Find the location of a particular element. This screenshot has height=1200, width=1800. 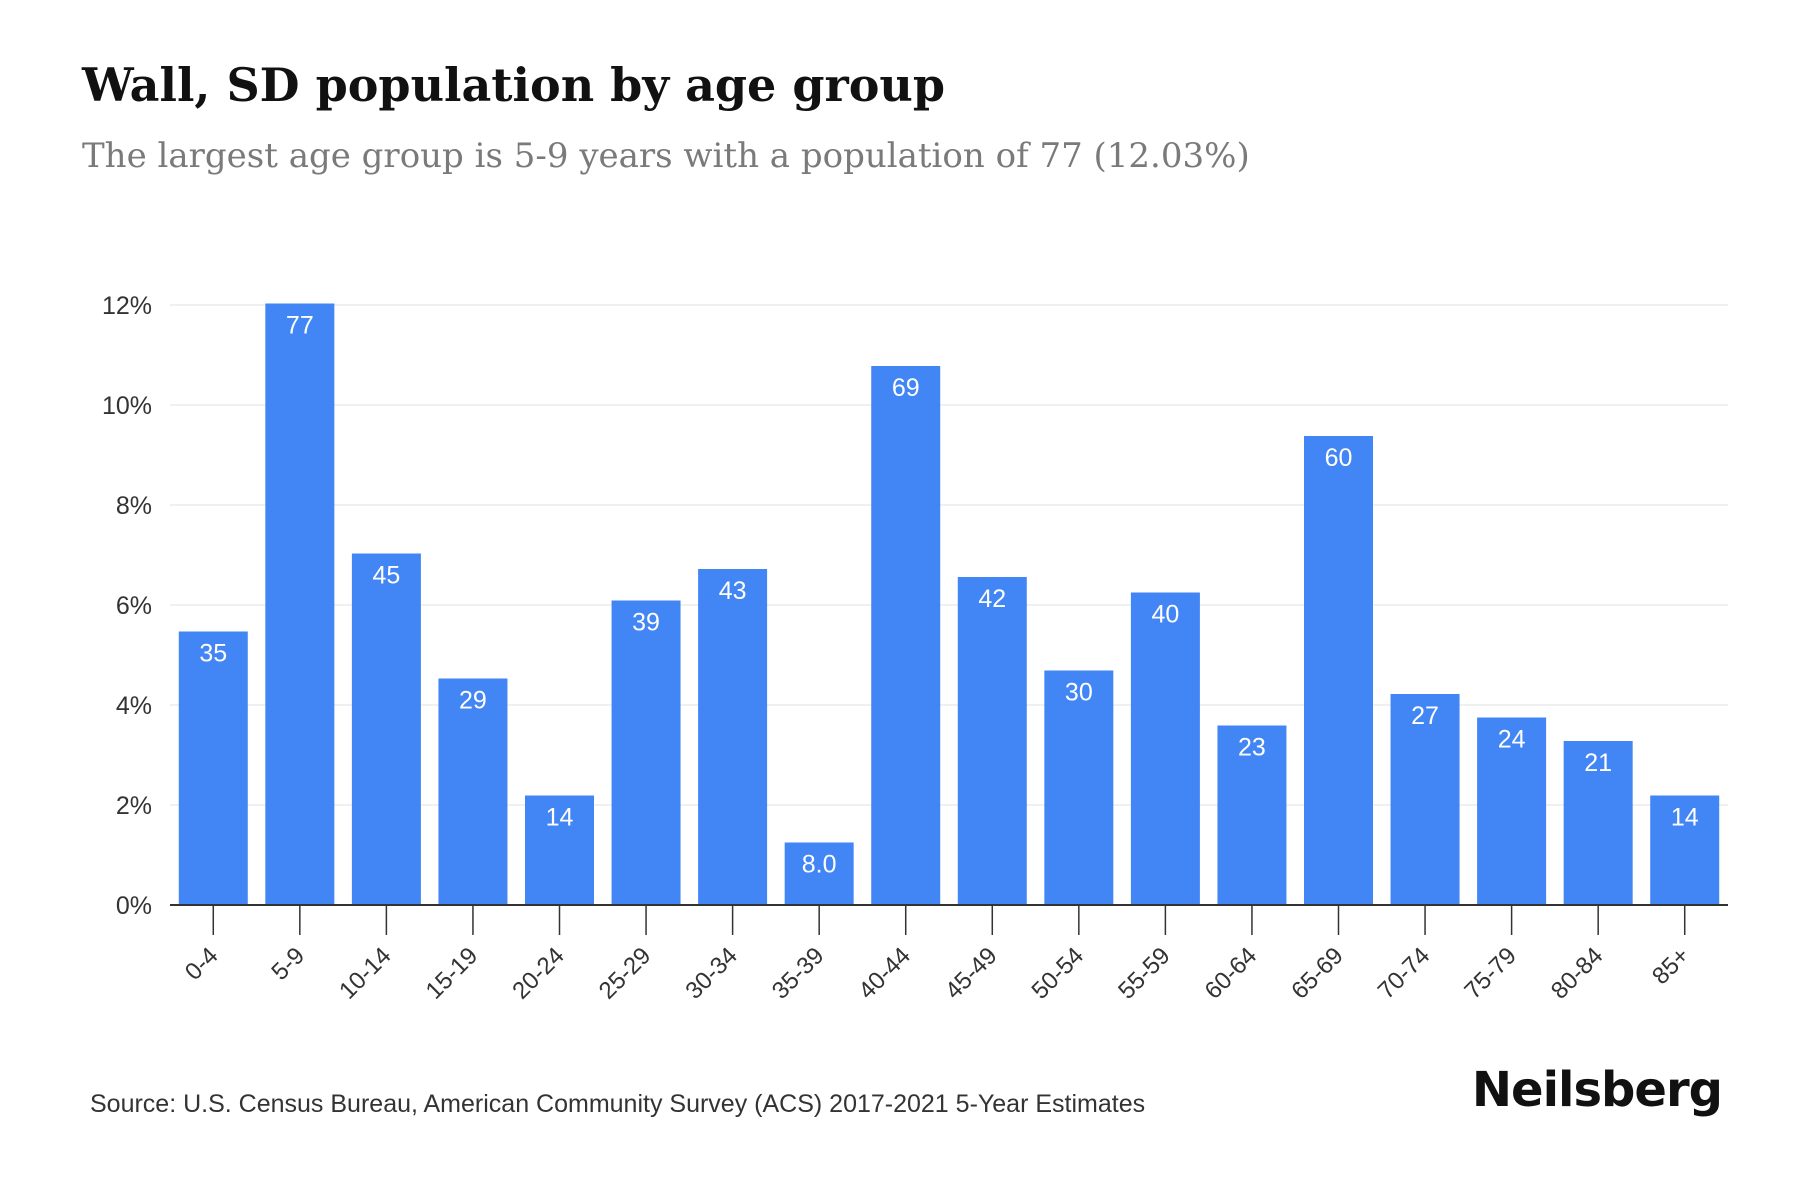

y-tick-label: 4% is located at coordinates (134, 706).